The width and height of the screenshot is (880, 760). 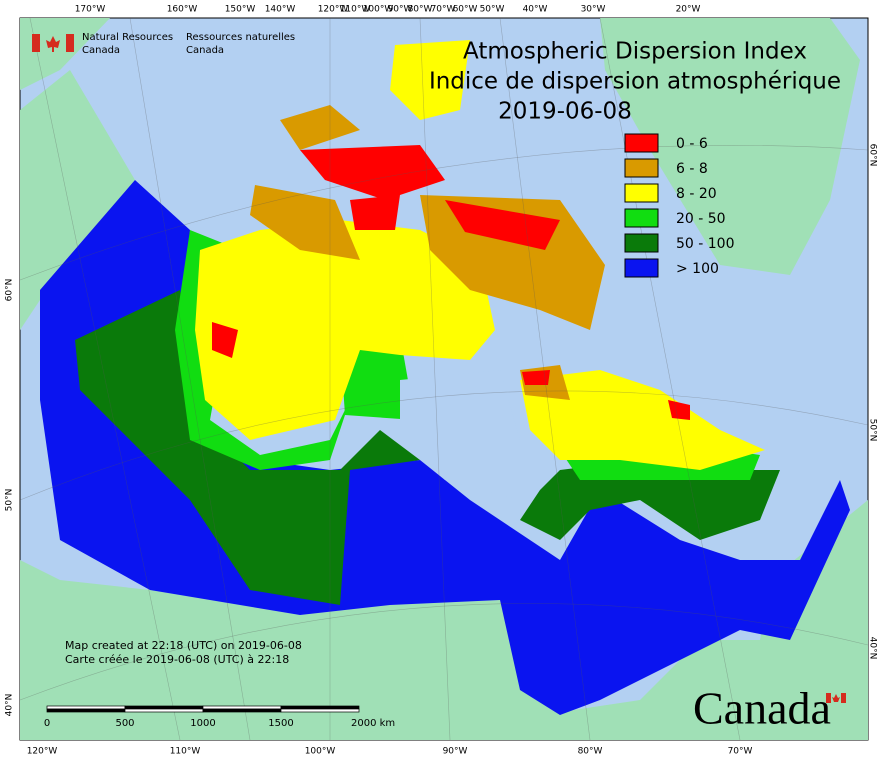 What do you see at coordinates (536, 377) in the screenshot?
I see `zone-0-6-ungava` at bounding box center [536, 377].